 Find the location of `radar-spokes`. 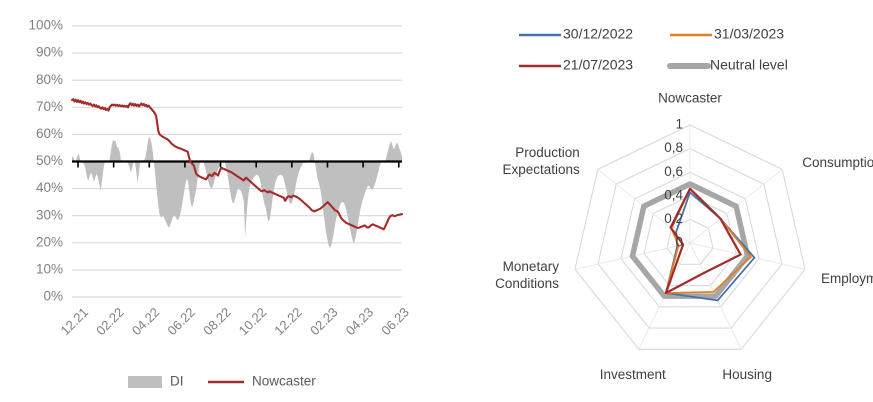

radar-spokes is located at coordinates (690, 237).